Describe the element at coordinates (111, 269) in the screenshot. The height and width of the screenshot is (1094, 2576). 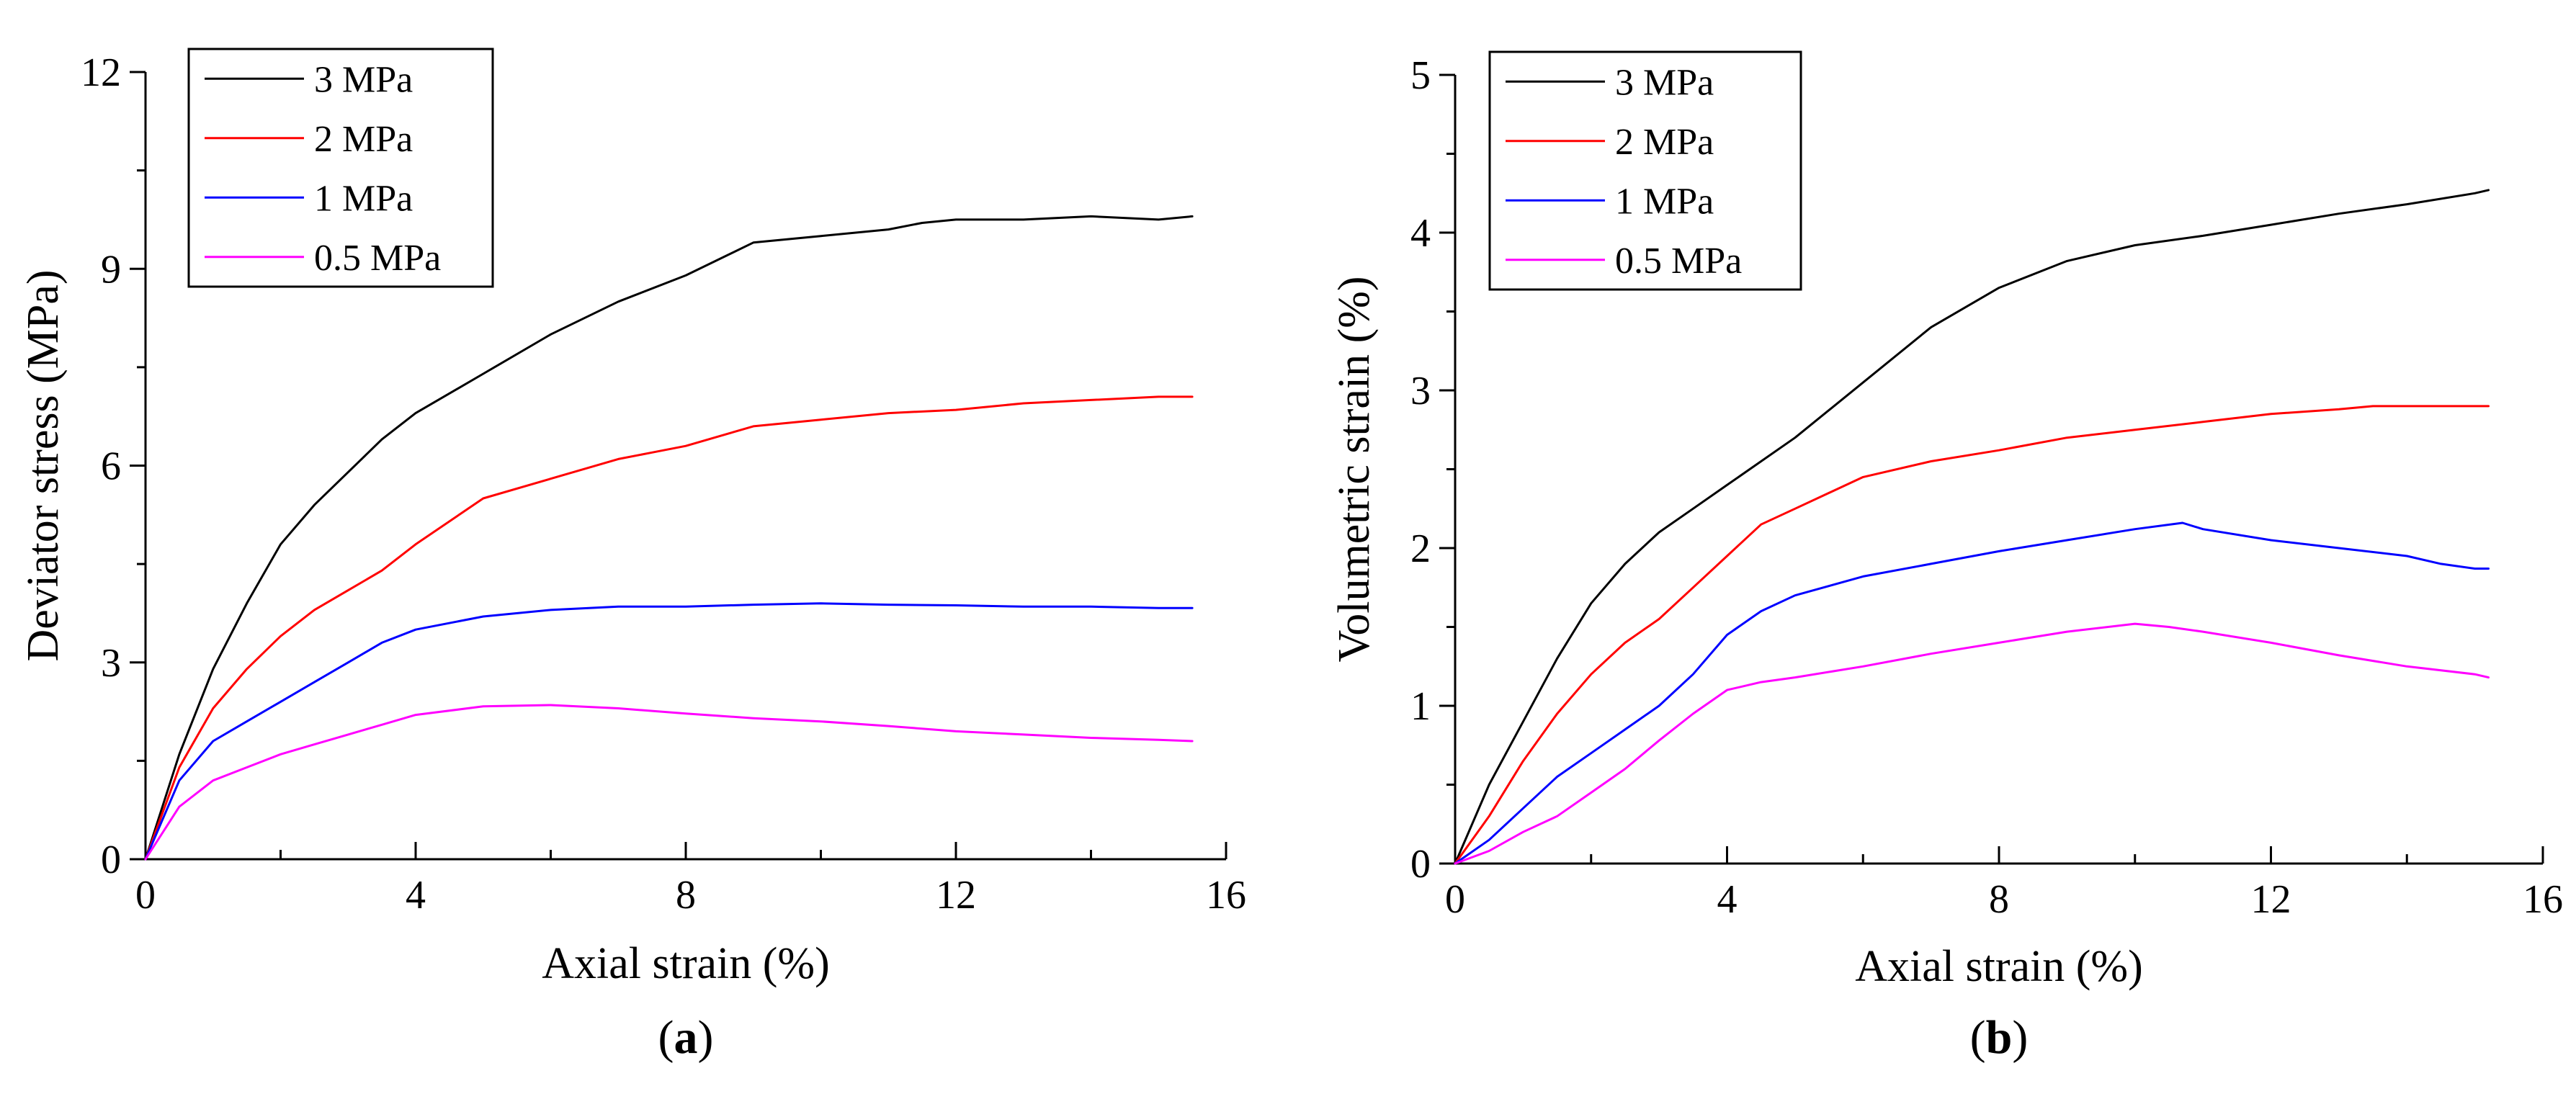
I see `y-tick-label: 9` at that location.